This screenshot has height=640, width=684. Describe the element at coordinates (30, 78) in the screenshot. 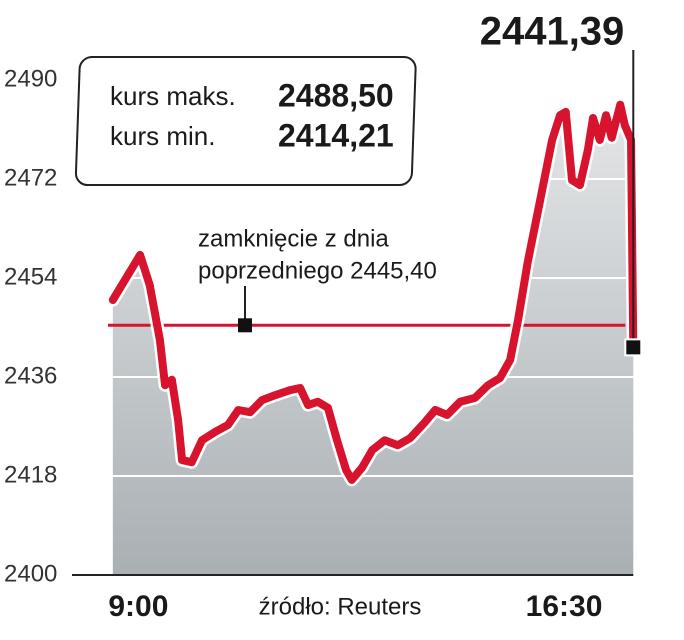

I see `y-tick-label: 2490` at that location.